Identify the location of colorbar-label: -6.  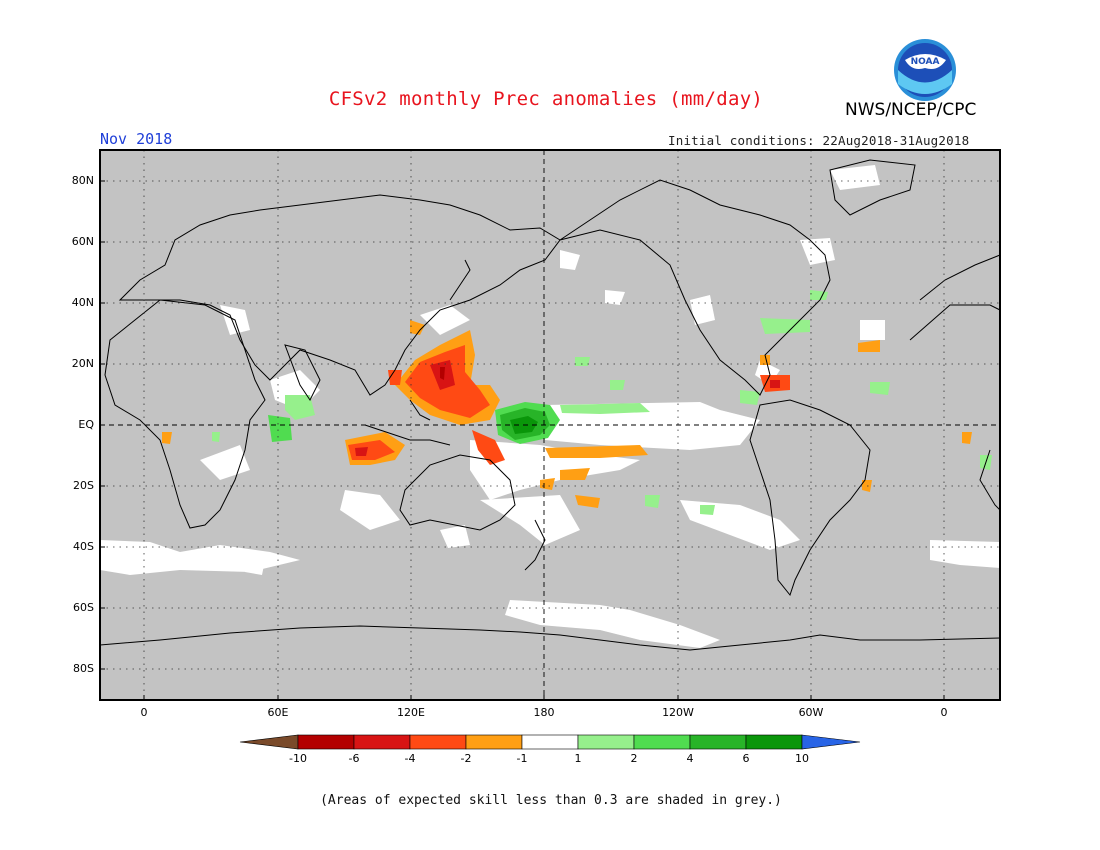
(354, 758).